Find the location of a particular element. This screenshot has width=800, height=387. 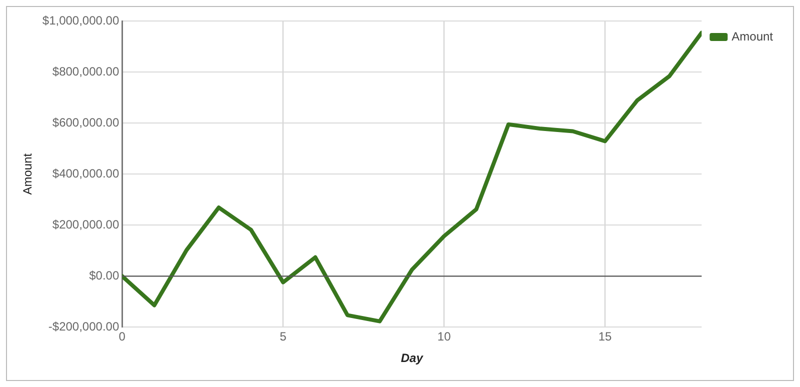

x-tick-label: 0 is located at coordinates (122, 337).